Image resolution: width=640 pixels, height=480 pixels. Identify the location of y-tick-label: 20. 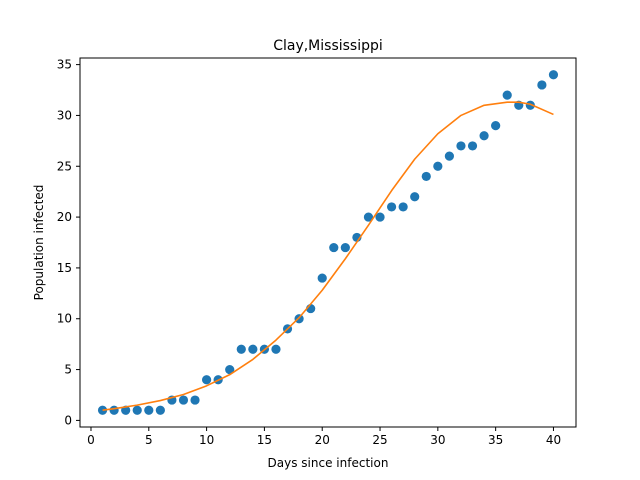
(64, 217).